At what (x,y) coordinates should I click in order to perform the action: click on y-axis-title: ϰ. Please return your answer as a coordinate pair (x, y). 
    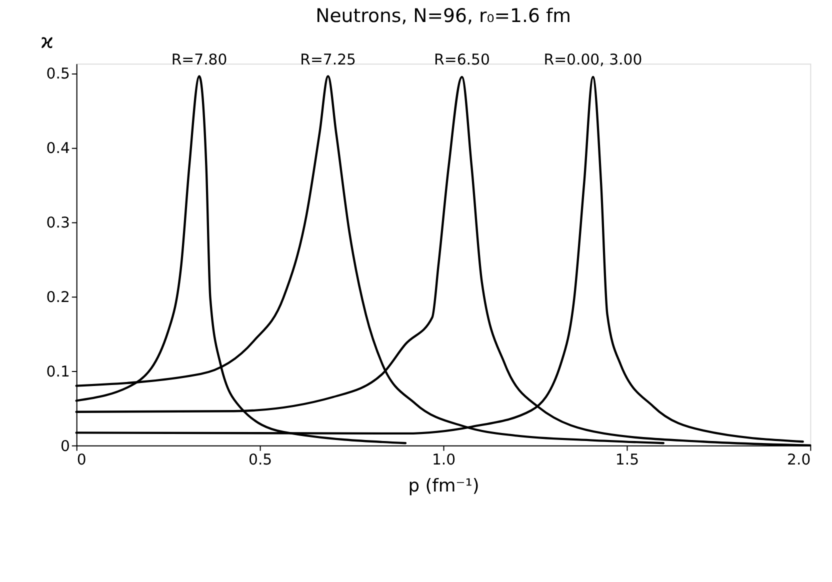
    Looking at the image, I should click on (47, 42).